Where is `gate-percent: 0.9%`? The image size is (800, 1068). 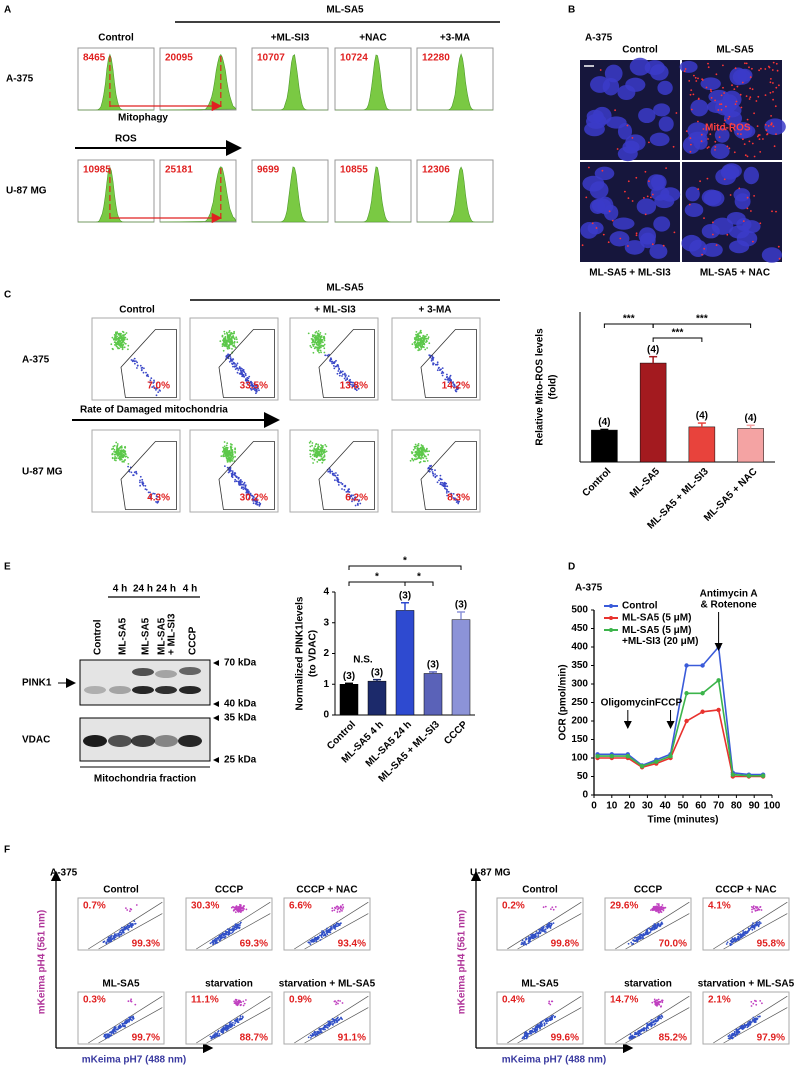 gate-percent: 0.9% is located at coordinates (300, 1000).